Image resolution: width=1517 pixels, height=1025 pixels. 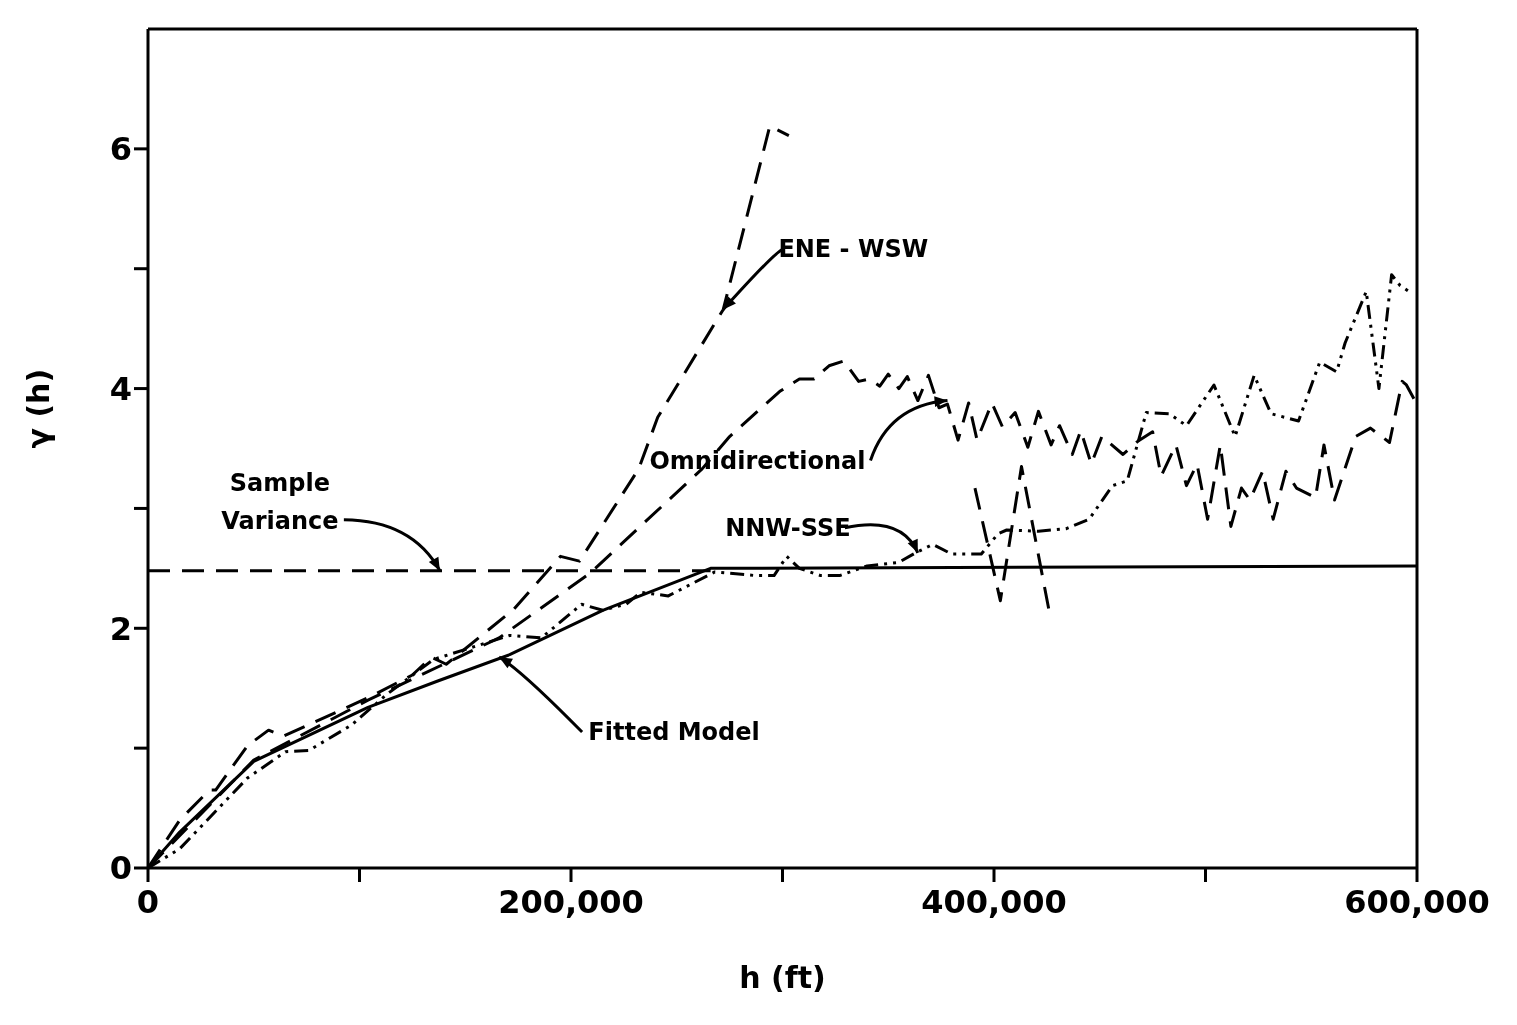 What do you see at coordinates (674, 732) in the screenshot?
I see `annotation: Fitted Model` at bounding box center [674, 732].